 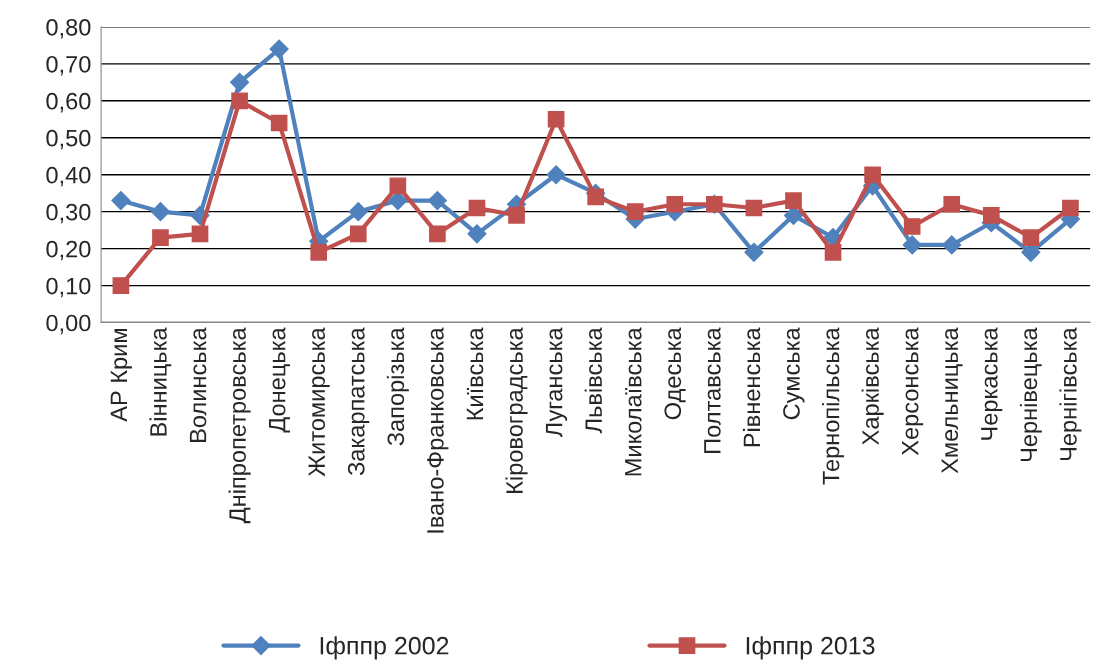 What do you see at coordinates (68, 287) in the screenshot?
I see `y-tick-label: 0,10` at bounding box center [68, 287].